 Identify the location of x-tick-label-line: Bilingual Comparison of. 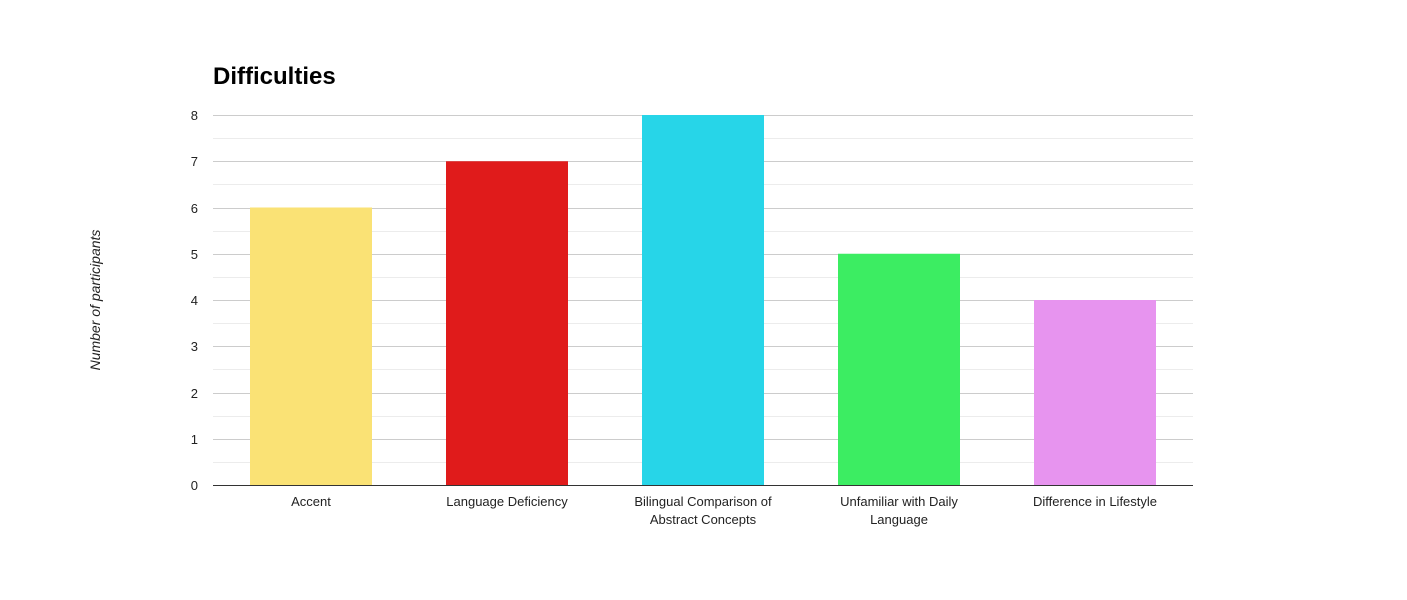
(703, 501).